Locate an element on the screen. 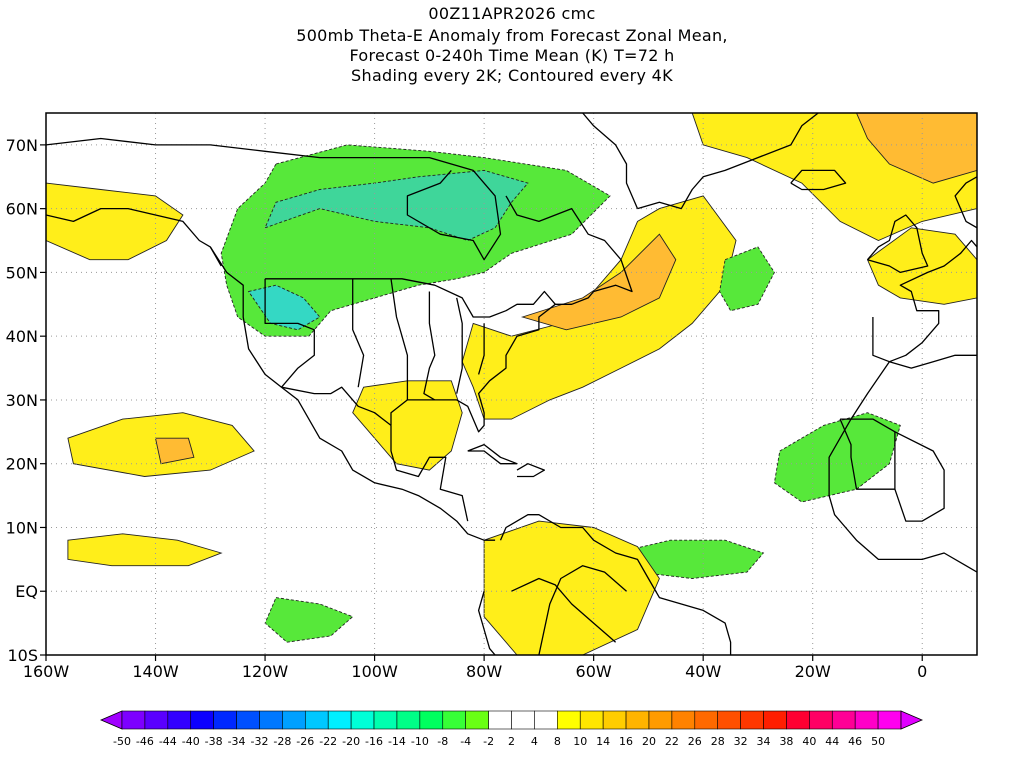 The height and width of the screenshot is (768, 1024). title-line-1: 00Z11APR2026 cmc is located at coordinates (512, 13).